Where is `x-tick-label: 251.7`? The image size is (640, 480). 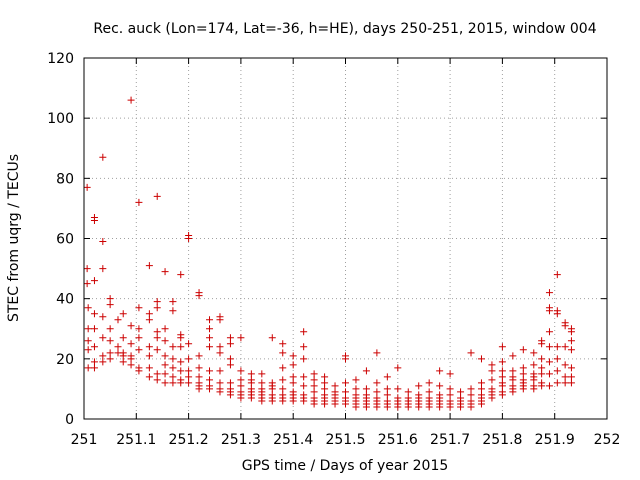
x-tick-label: 251.7 is located at coordinates (450, 440).